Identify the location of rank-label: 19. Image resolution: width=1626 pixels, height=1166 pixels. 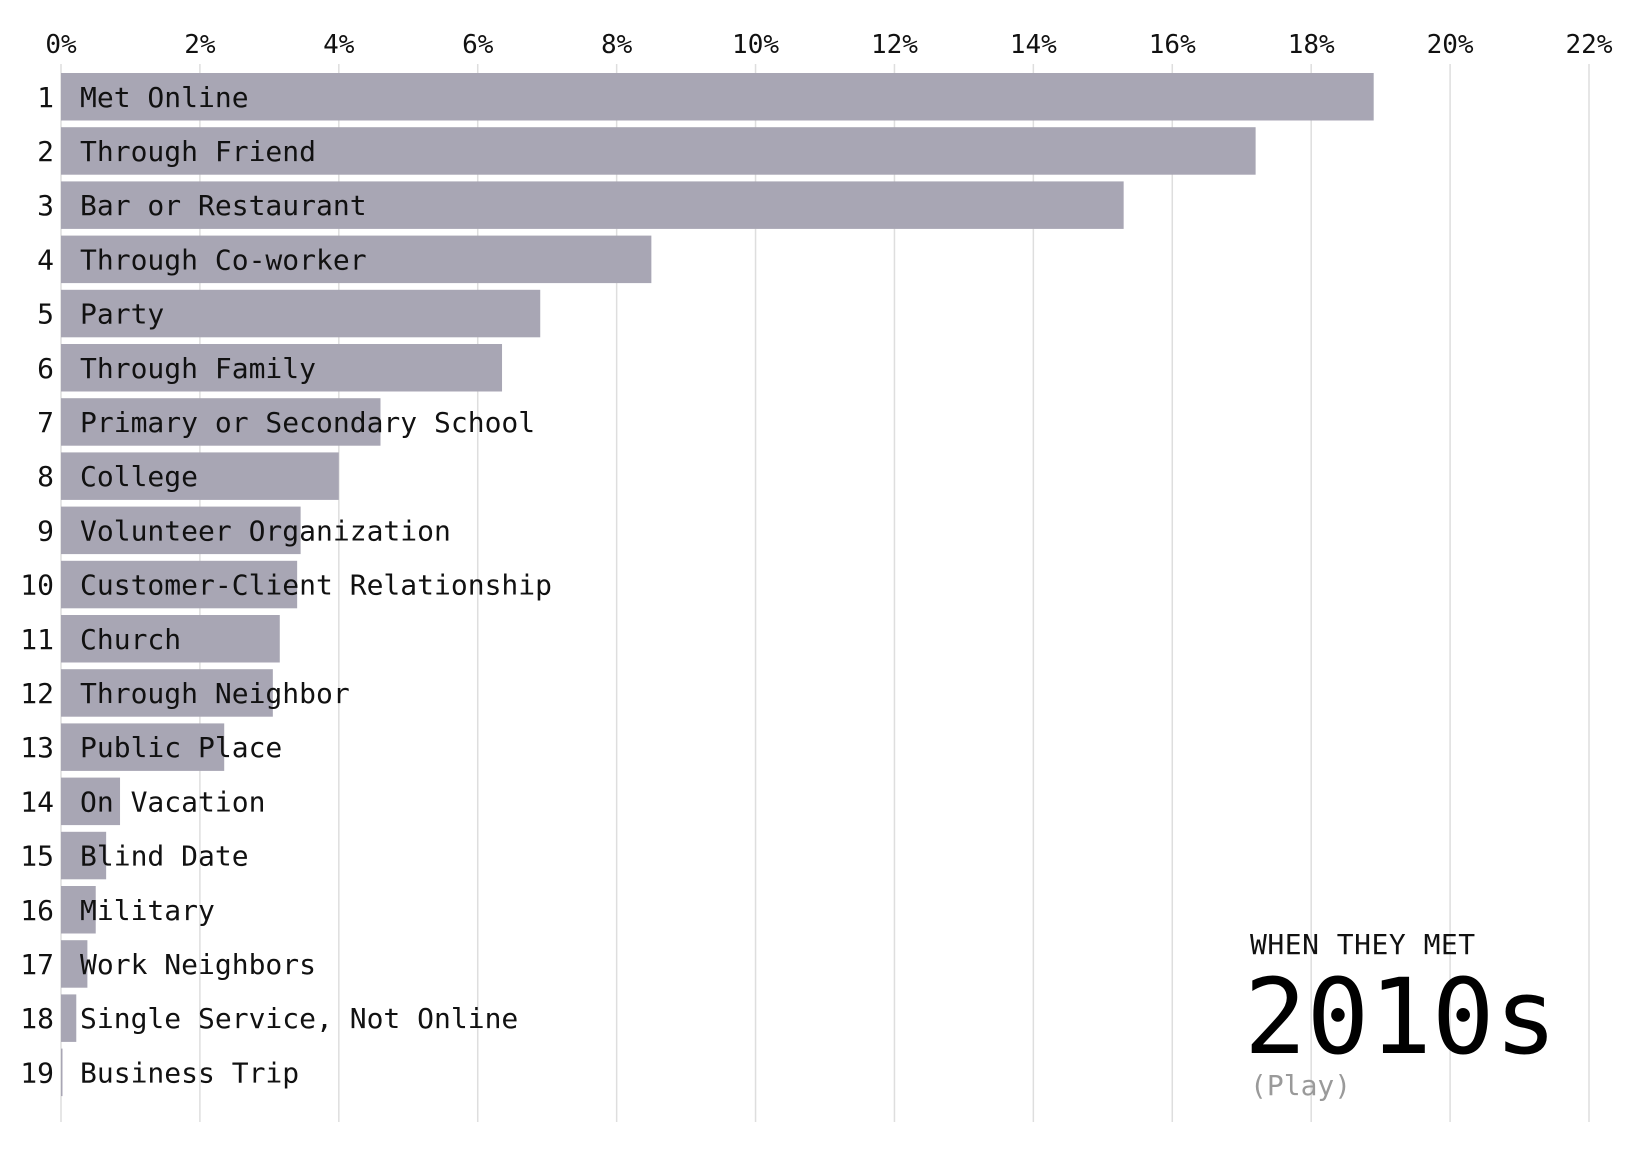
(37, 1072).